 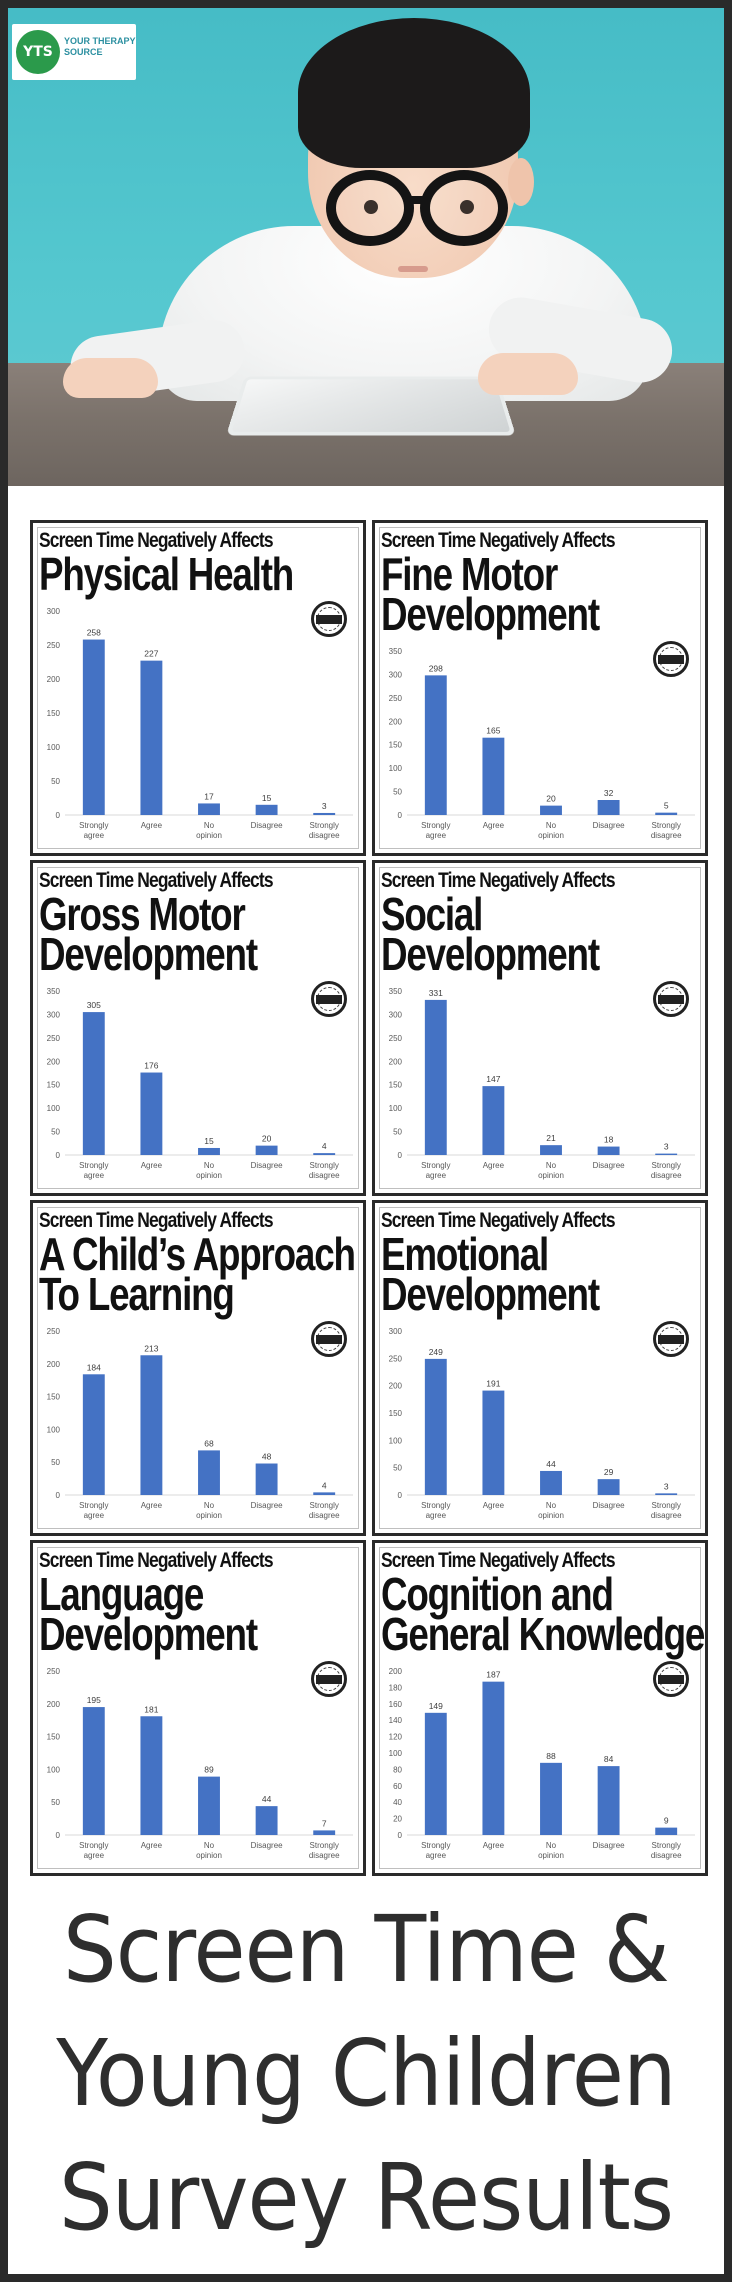 I want to click on data-label: 149, so click(x=436, y=1706).